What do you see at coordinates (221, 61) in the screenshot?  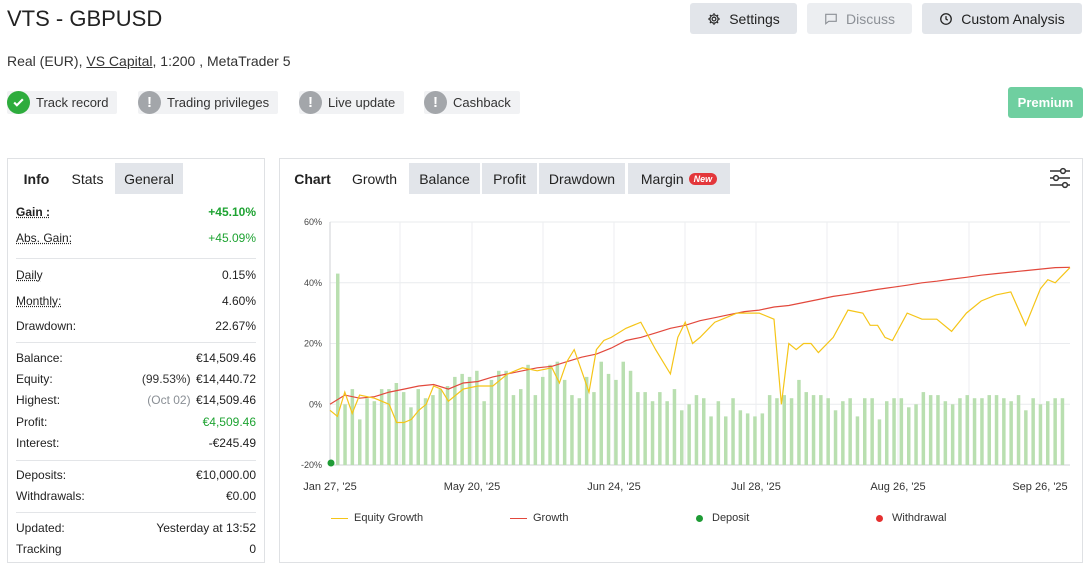 I see `account-details: , 1:200 , MetaTrader 5` at bounding box center [221, 61].